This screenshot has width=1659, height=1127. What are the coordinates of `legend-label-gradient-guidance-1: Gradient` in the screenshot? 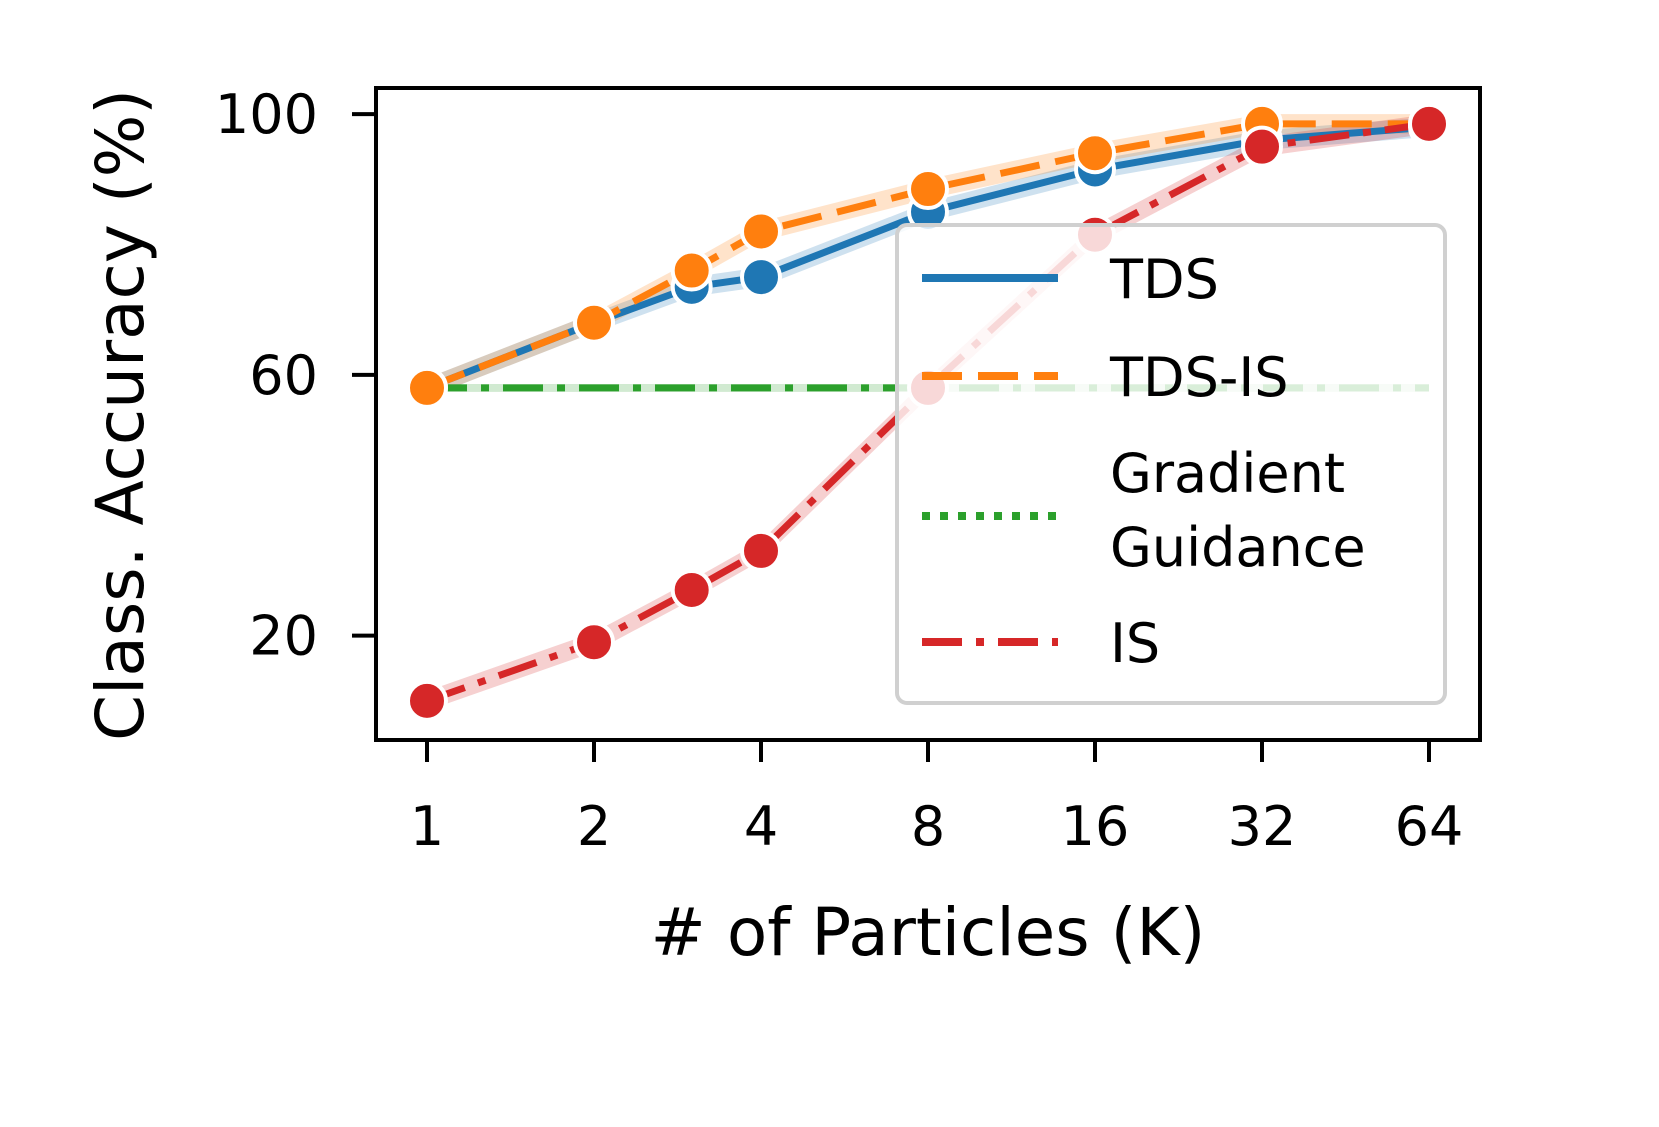 It's located at (1227, 473).